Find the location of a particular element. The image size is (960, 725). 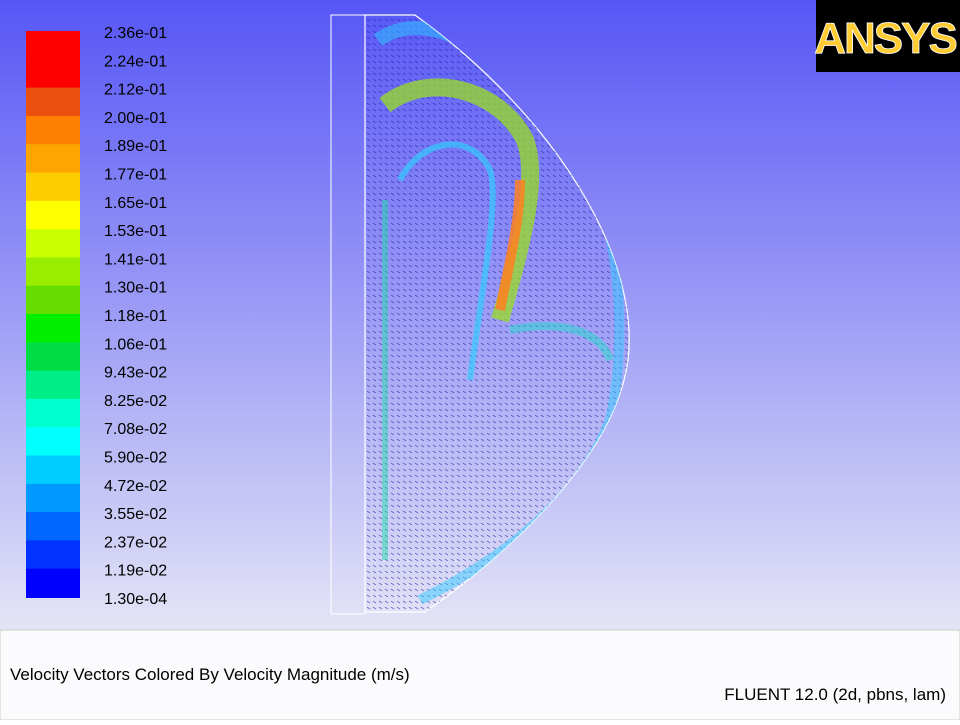

logo: ANSYS is located at coordinates (887, 36).